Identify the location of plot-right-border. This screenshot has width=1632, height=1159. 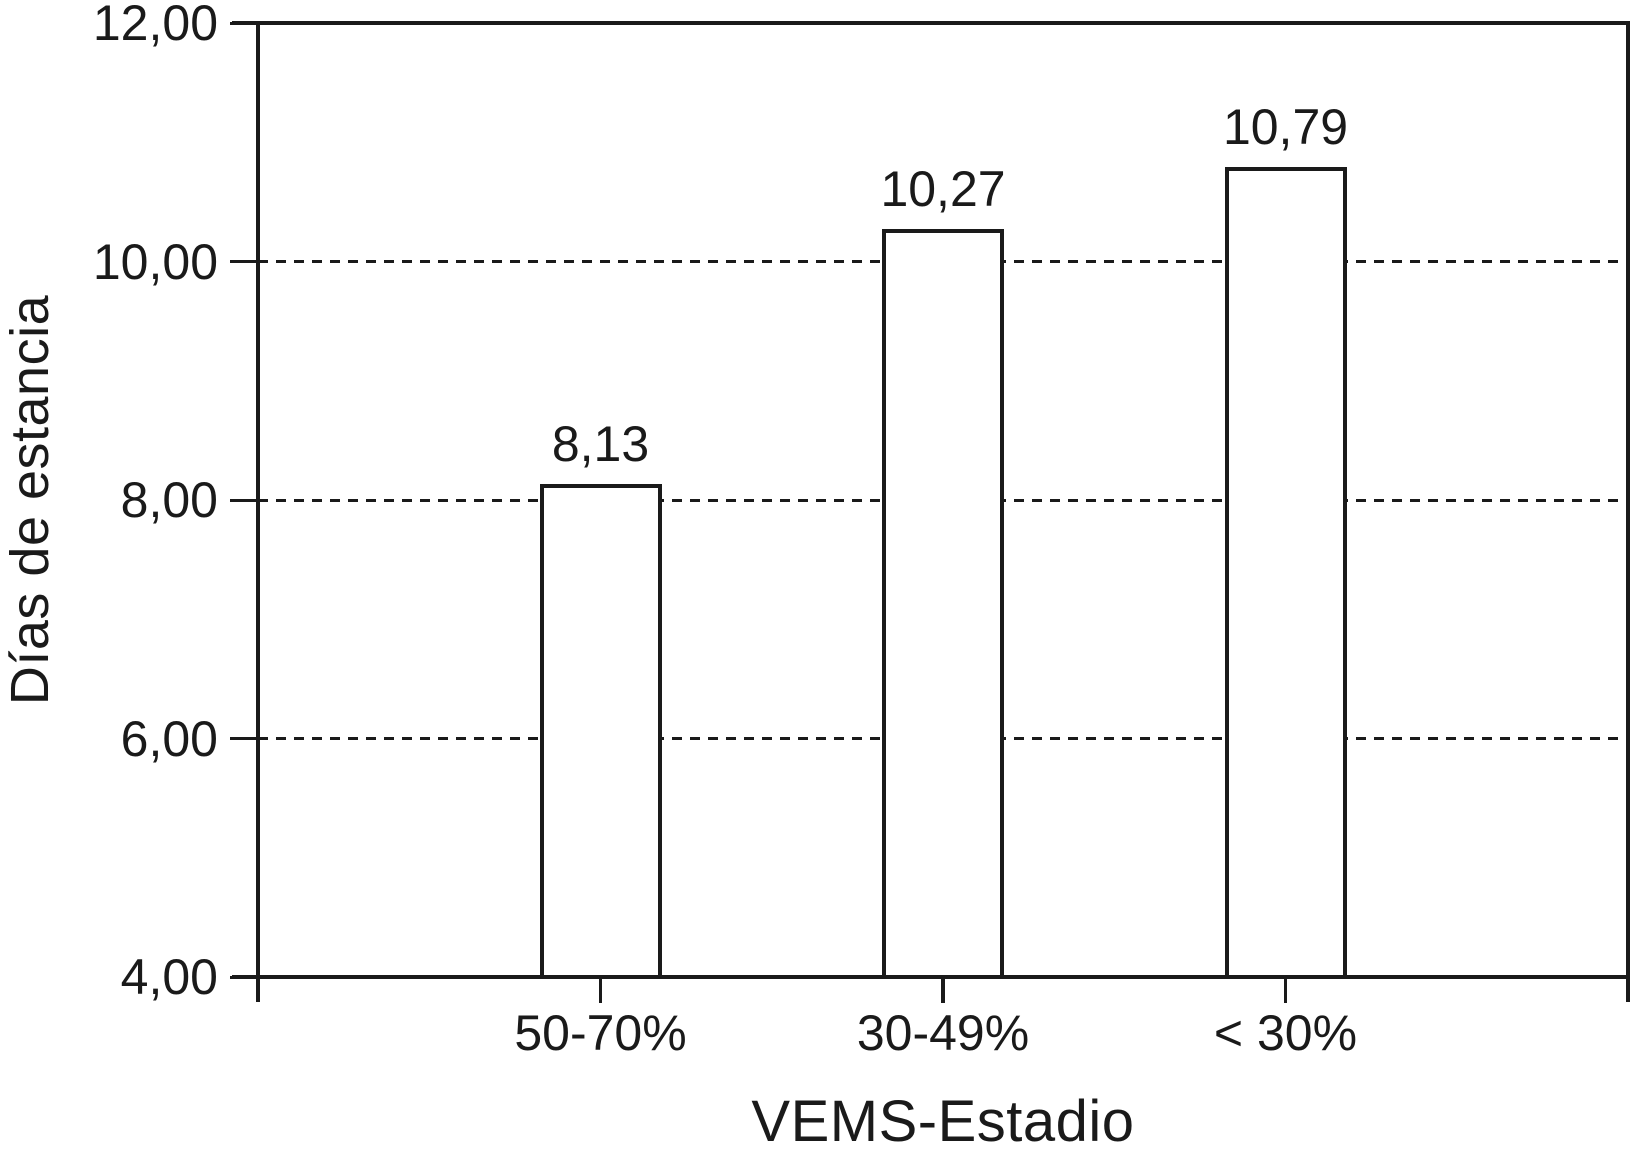
(1628, 512).